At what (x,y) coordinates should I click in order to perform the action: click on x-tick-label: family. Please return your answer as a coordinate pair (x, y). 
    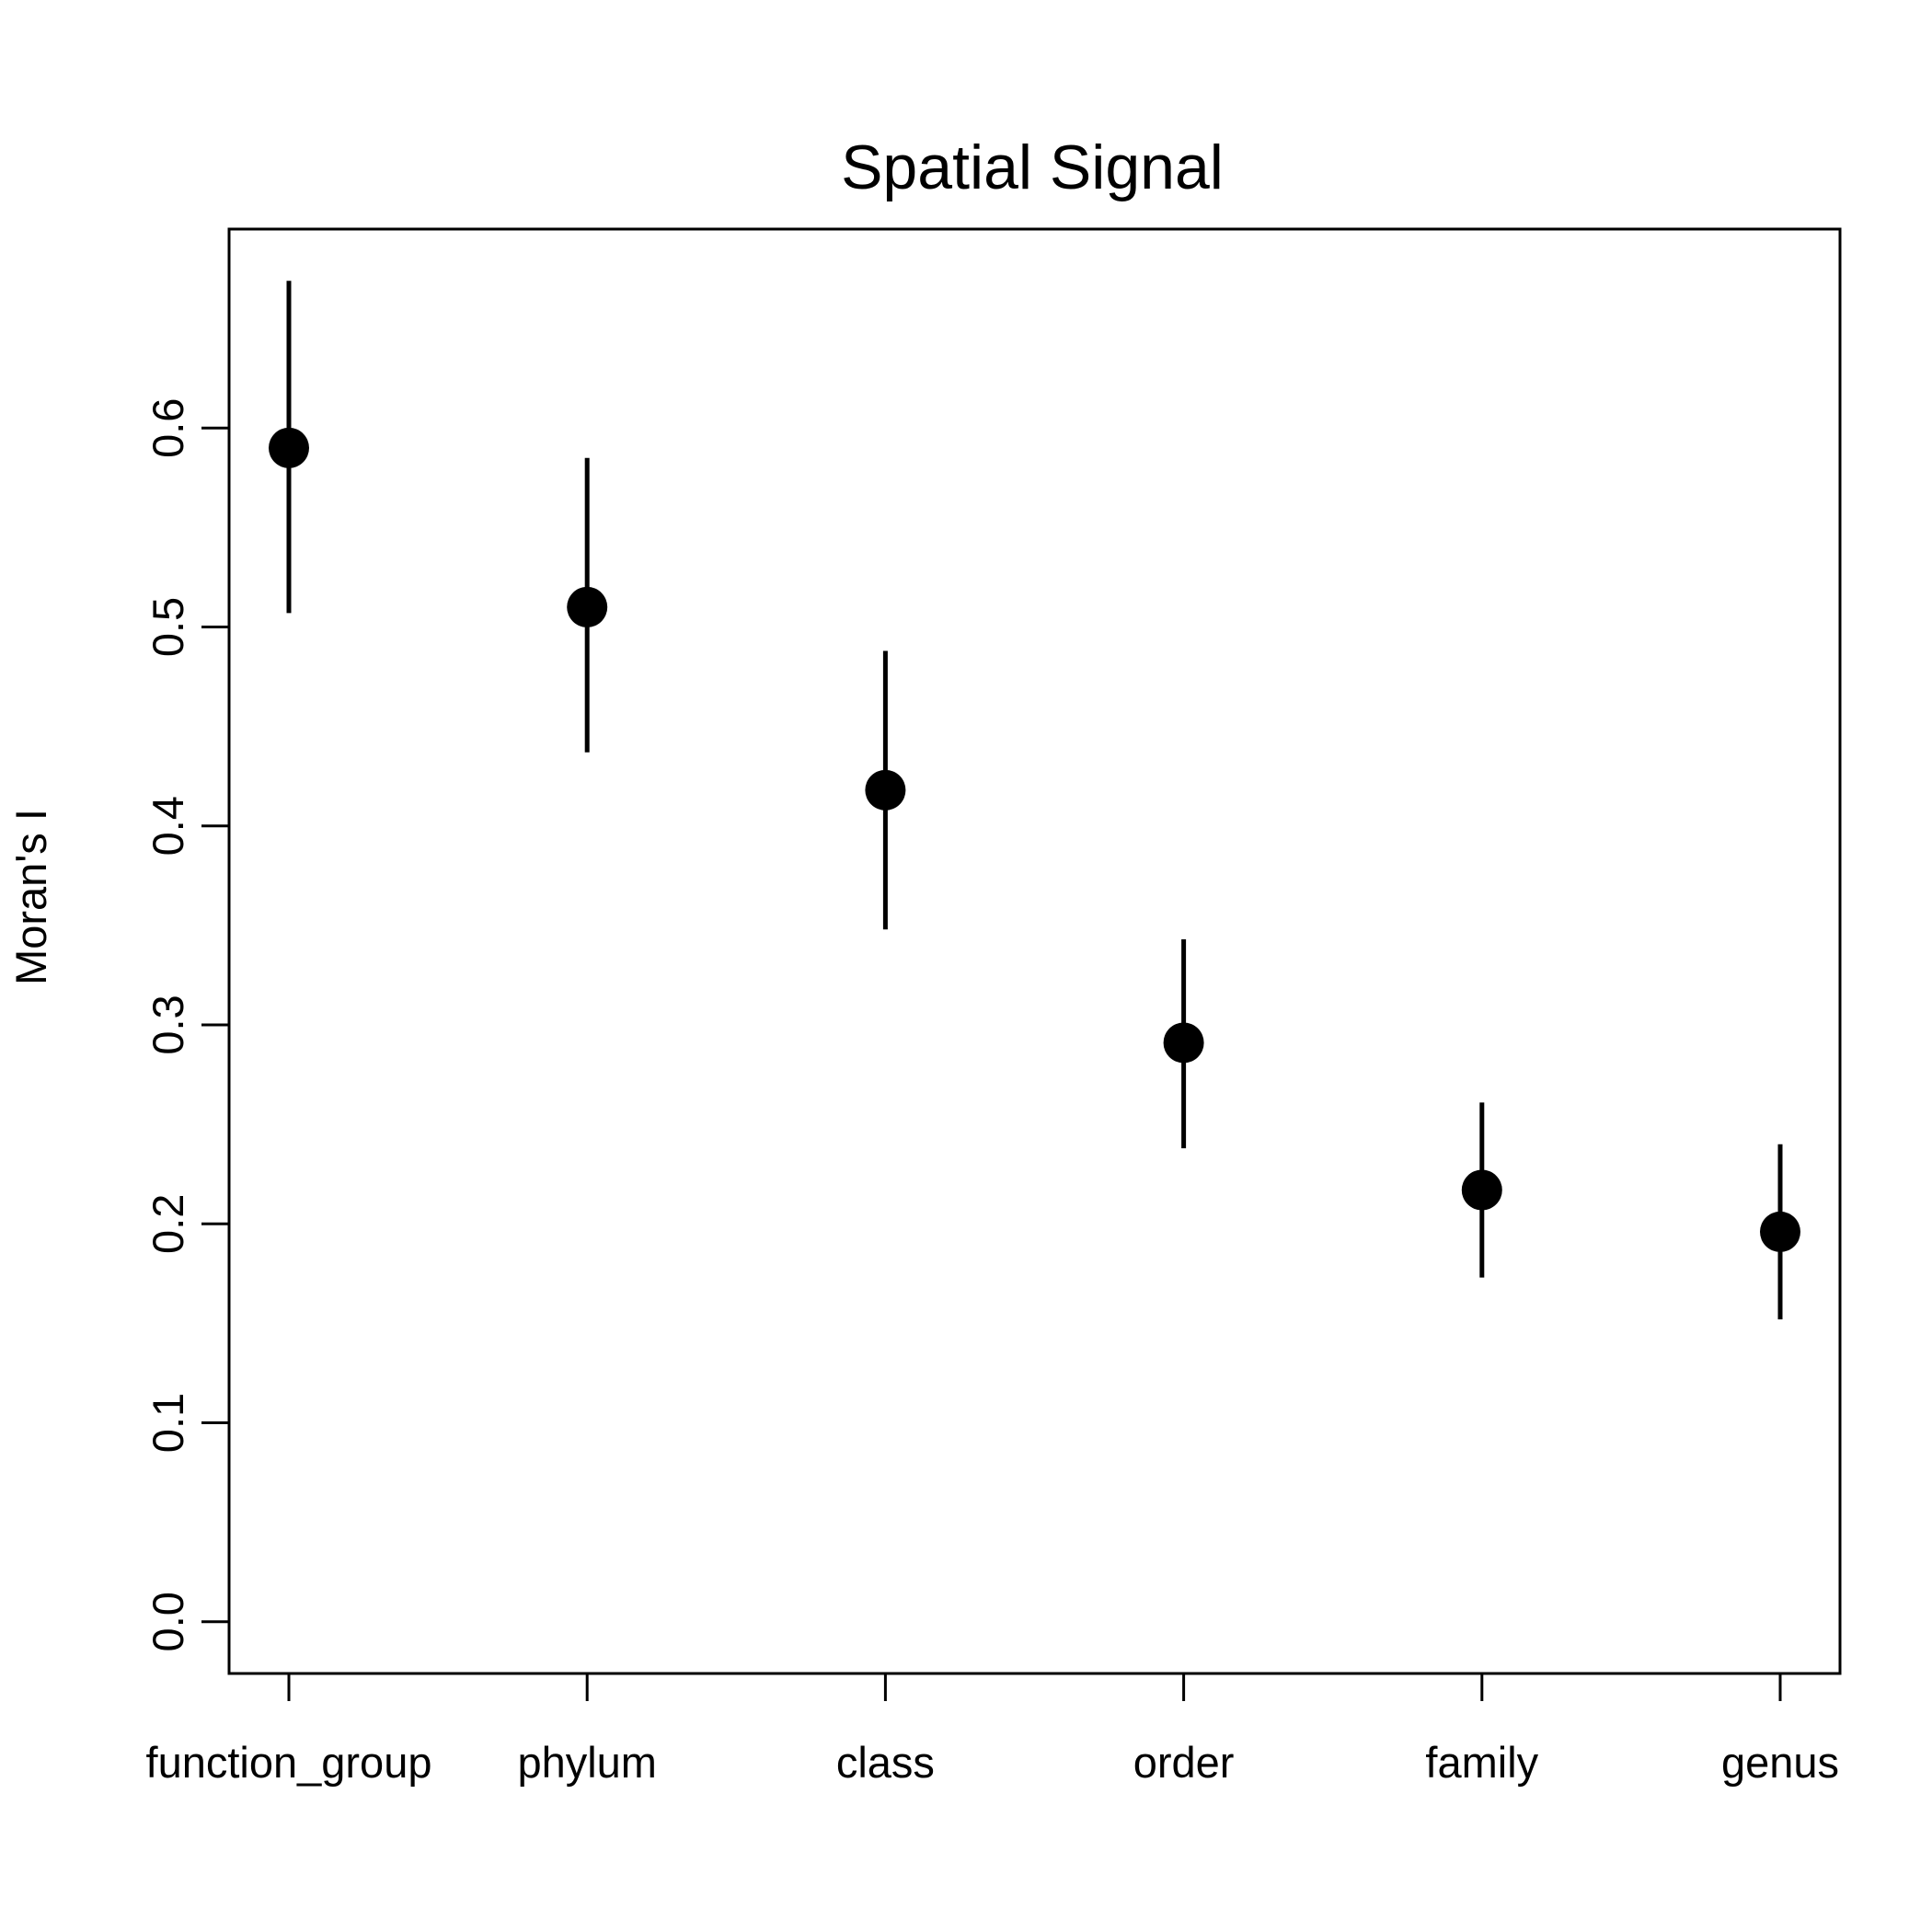
    Looking at the image, I should click on (1481, 1762).